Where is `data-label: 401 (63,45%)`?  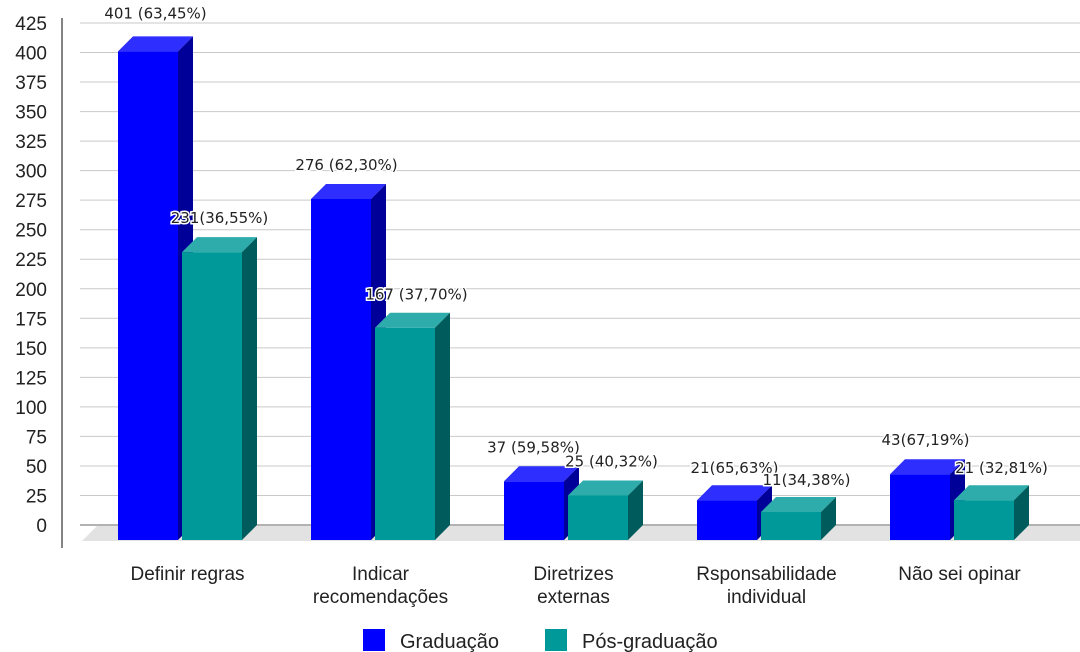
data-label: 401 (63,45%) is located at coordinates (155, 13).